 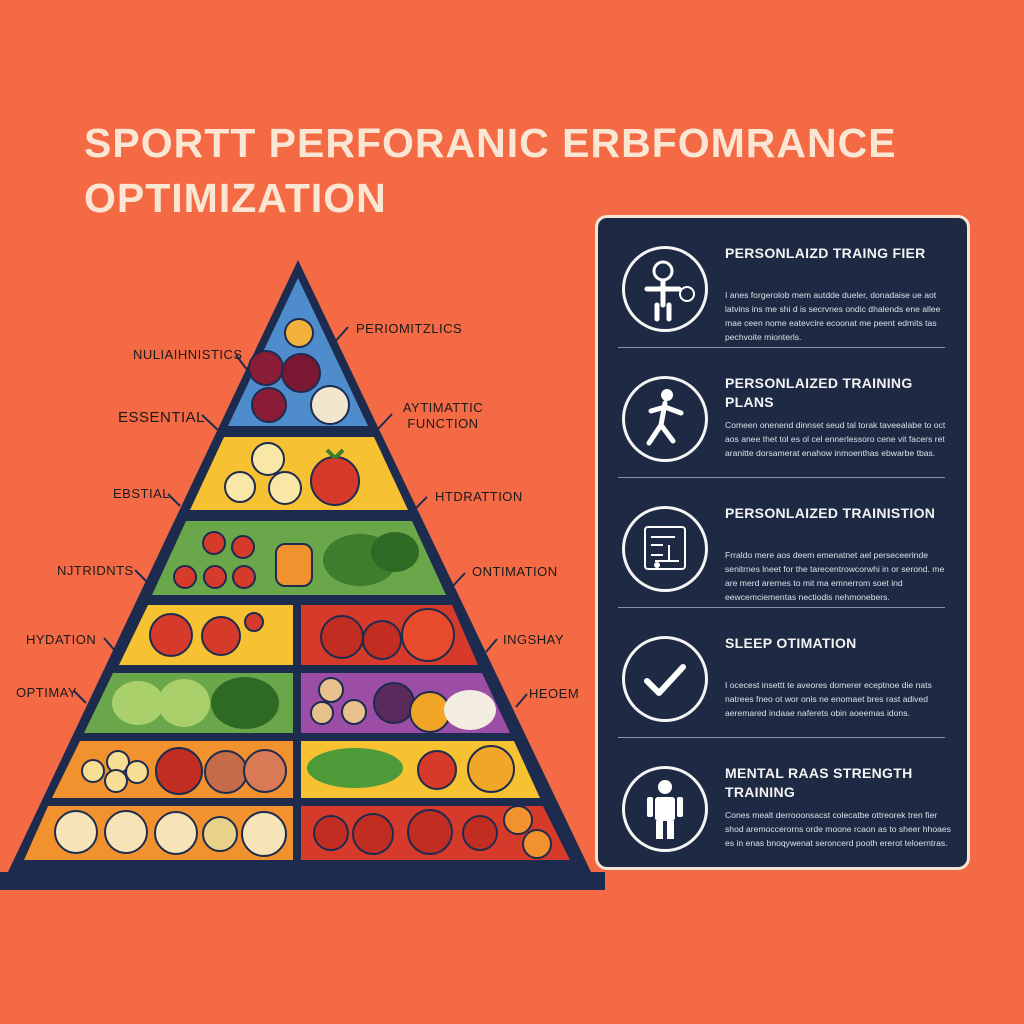 What do you see at coordinates (162, 417) in the screenshot?
I see `pyramid-left-label-2: ESSENTIAL` at bounding box center [162, 417].